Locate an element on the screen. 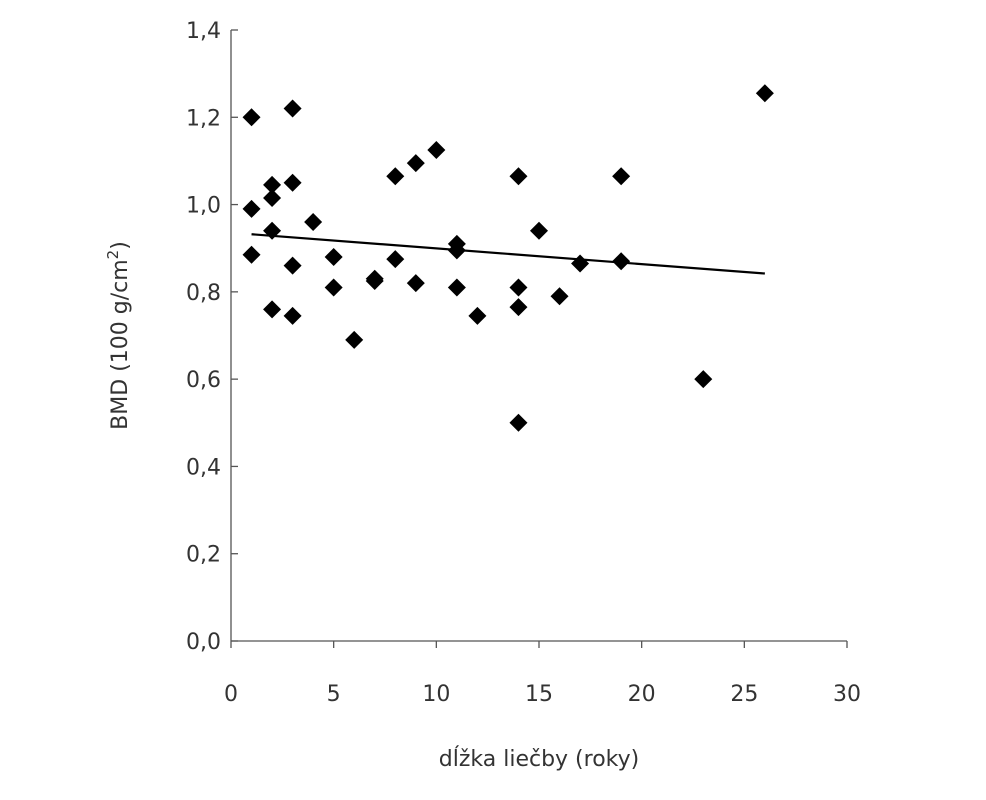 The image size is (986, 800). y-tick-label: 0,2 is located at coordinates (203, 555).